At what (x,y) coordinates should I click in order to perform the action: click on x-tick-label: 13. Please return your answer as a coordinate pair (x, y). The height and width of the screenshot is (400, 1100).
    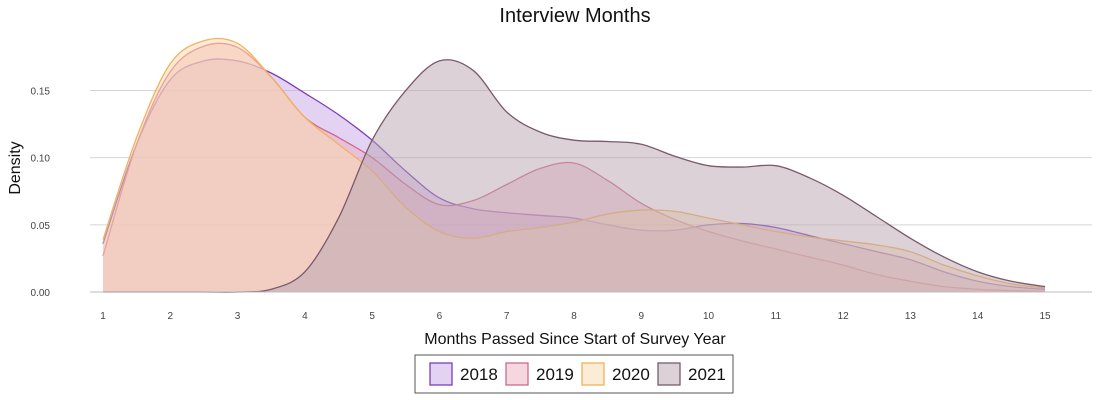
    Looking at the image, I should click on (911, 316).